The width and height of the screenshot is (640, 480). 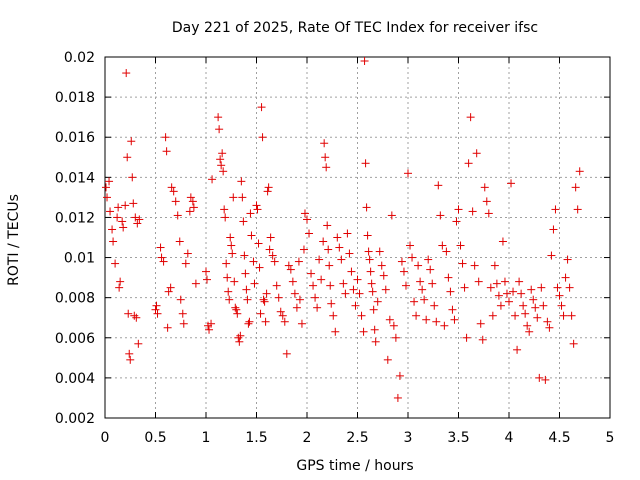 I want to click on x-tick-label: 2, so click(x=307, y=438).